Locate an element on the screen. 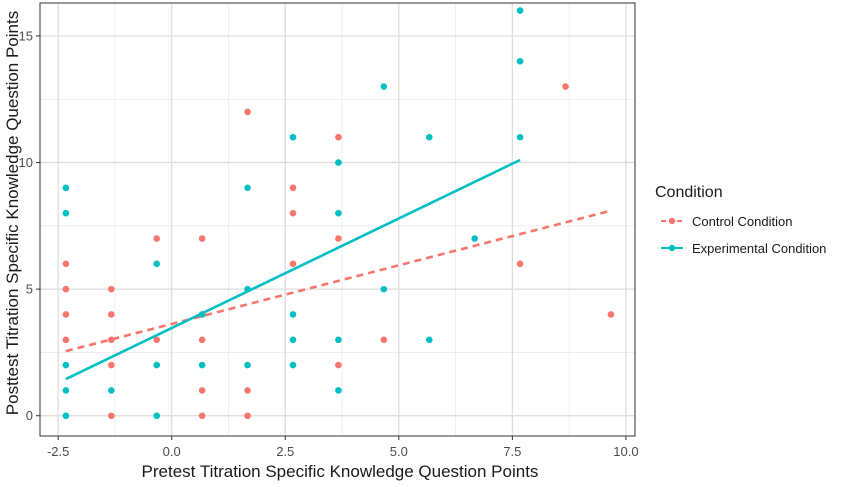 The height and width of the screenshot is (487, 844). legend-item-control: Control Condition is located at coordinates (726, 221).